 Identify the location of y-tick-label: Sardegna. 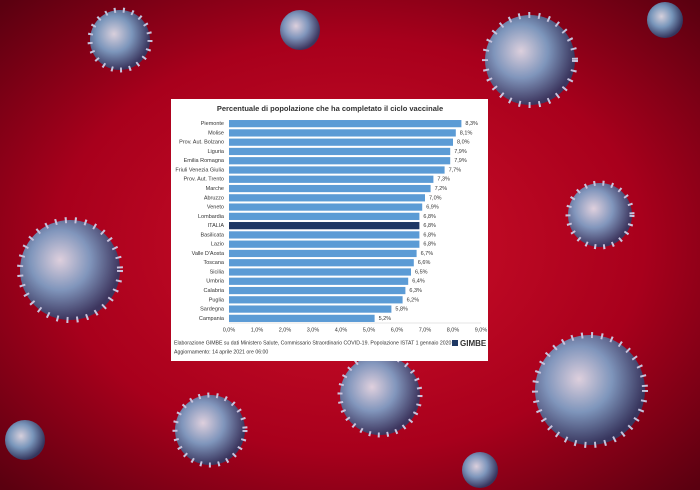
(212, 310).